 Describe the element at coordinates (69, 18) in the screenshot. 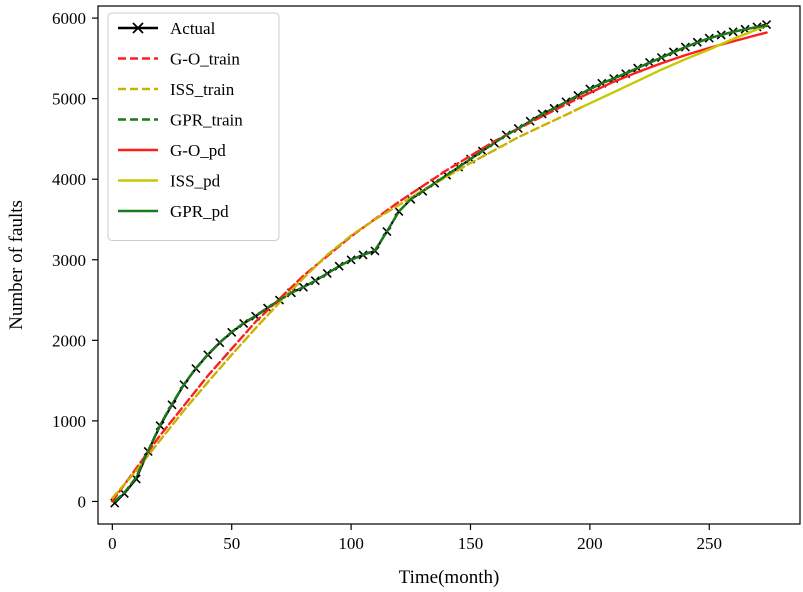

I see `y-tick-label: 6000` at that location.